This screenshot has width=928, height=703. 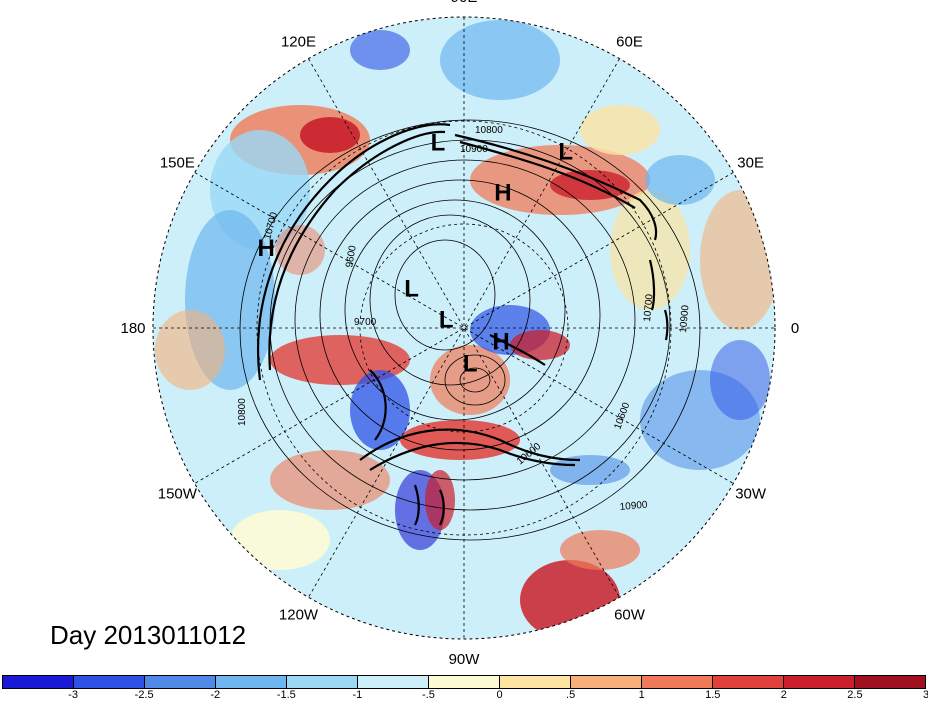 What do you see at coordinates (925, 695) in the screenshot?
I see `colorbar-tick-label: 3` at bounding box center [925, 695].